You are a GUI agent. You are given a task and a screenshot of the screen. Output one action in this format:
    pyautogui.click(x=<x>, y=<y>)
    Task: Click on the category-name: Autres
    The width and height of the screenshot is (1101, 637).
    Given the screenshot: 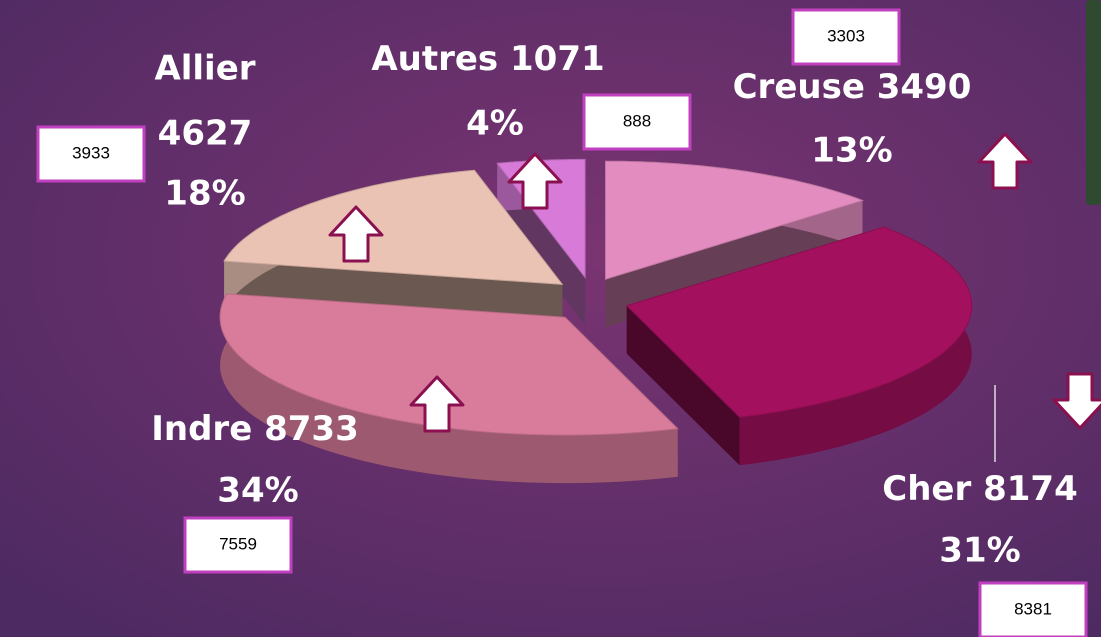 What is the action you would take?
    pyautogui.click(x=434, y=59)
    